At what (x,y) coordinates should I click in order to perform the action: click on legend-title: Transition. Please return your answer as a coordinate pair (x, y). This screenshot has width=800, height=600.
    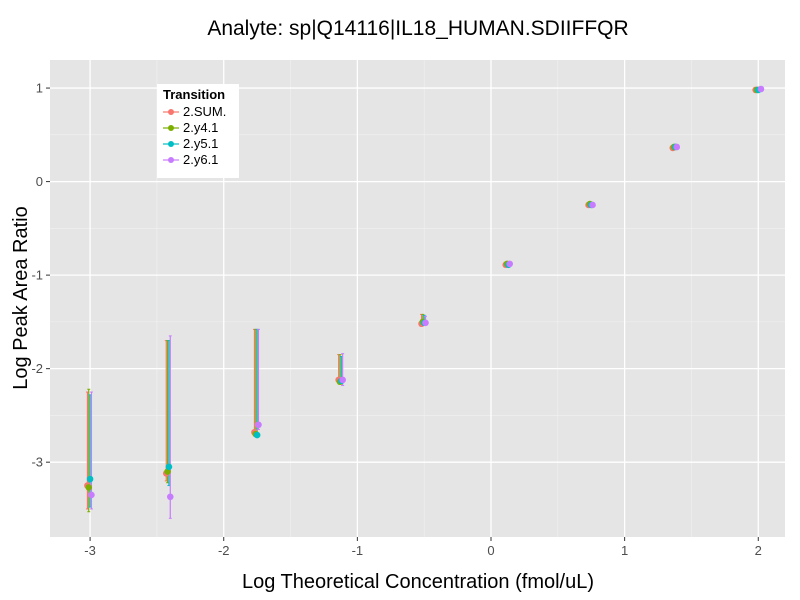
    Looking at the image, I should click on (194, 94).